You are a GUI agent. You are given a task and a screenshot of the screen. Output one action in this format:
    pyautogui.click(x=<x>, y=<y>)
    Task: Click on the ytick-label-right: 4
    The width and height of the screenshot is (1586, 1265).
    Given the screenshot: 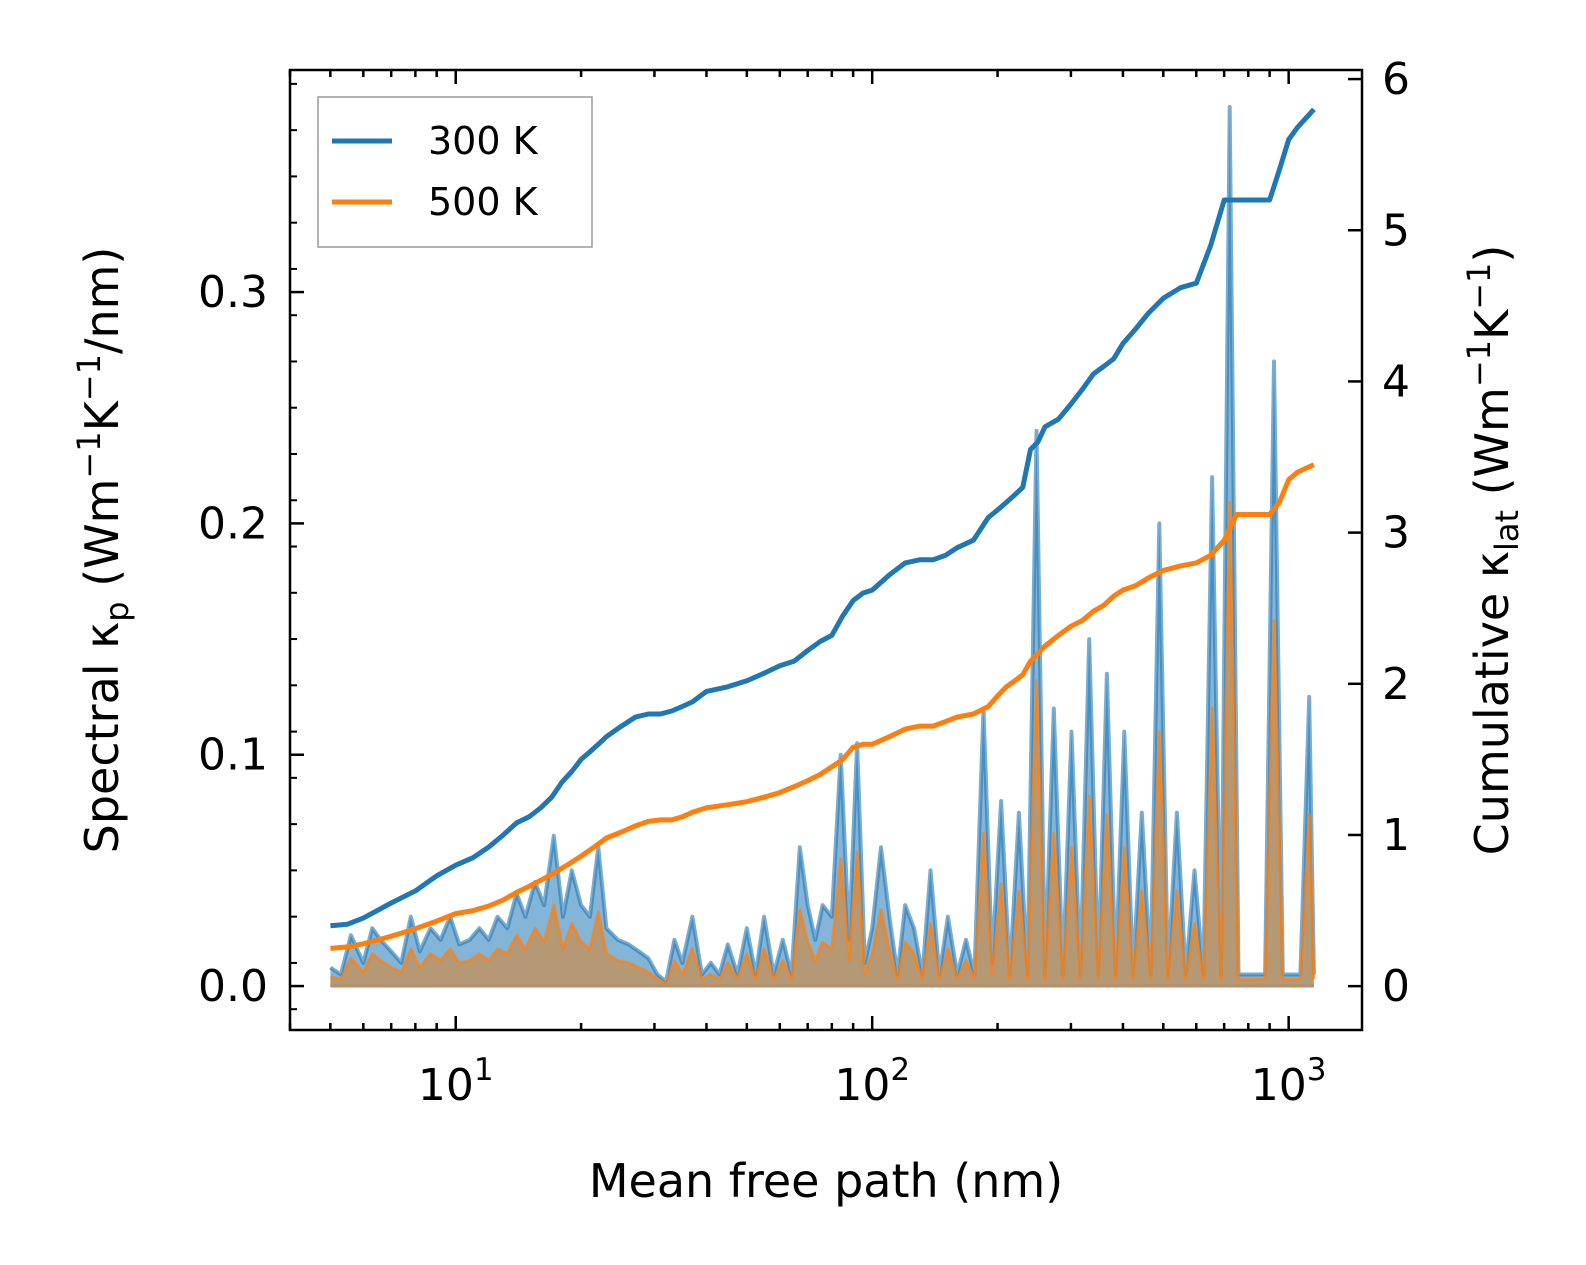 What is the action you would take?
    pyautogui.click(x=1396, y=381)
    